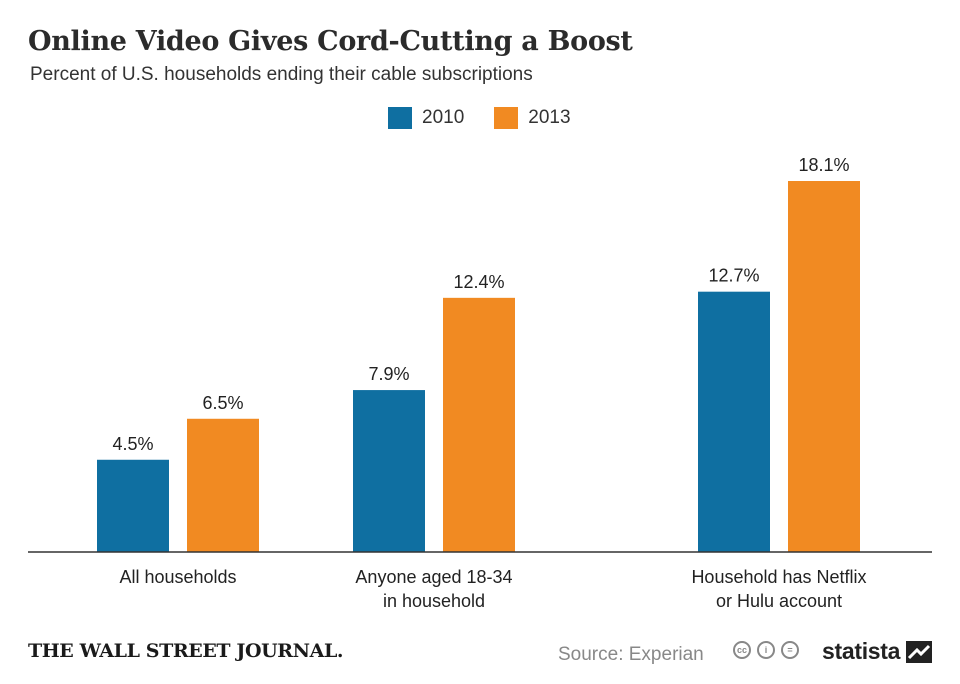  Describe the element at coordinates (823, 165) in the screenshot. I see `data-label-2013-2: 18.1%` at that location.